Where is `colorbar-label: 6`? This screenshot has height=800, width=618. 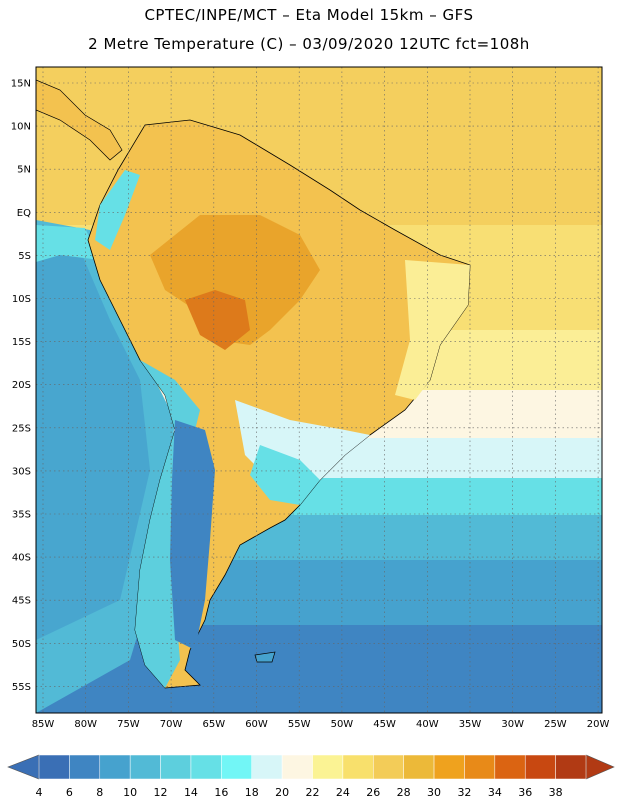 colorbar-label: 6 is located at coordinates (69, 792).